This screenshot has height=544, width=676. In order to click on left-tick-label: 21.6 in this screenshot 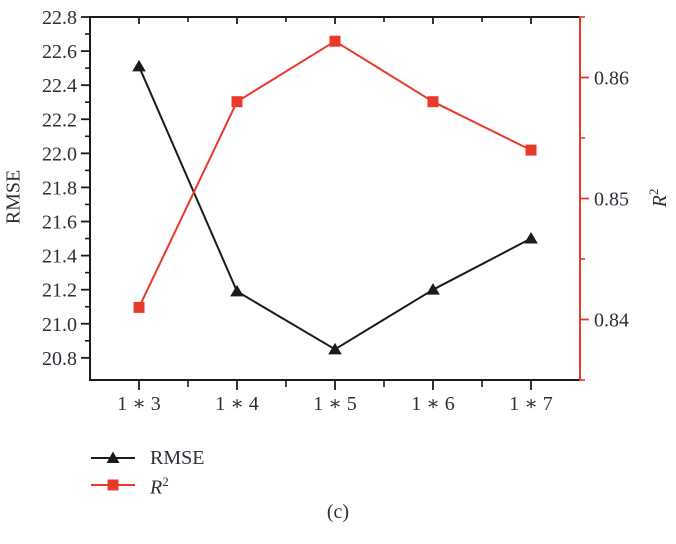, I will do `click(59, 223)`.